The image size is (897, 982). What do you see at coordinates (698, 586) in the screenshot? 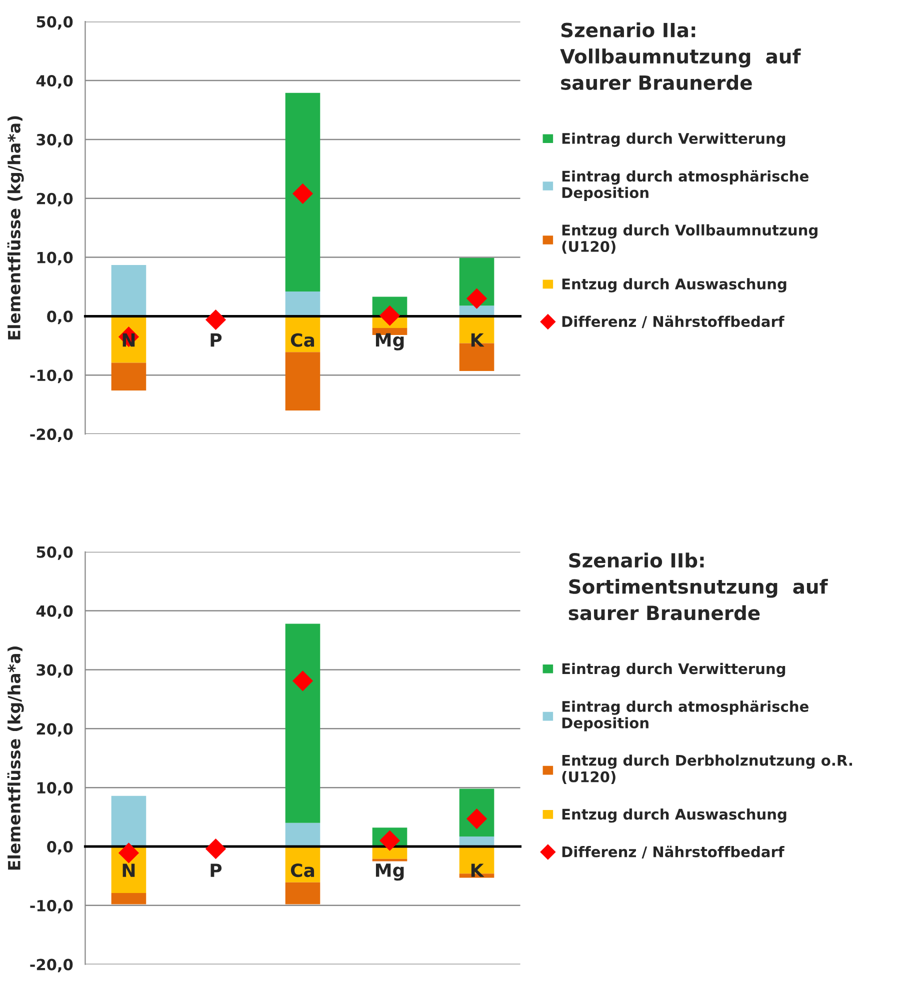
I see `legend-title: Szenario IIb: Sortimentsnutzung auf saurer Braunerde` at bounding box center [698, 586].